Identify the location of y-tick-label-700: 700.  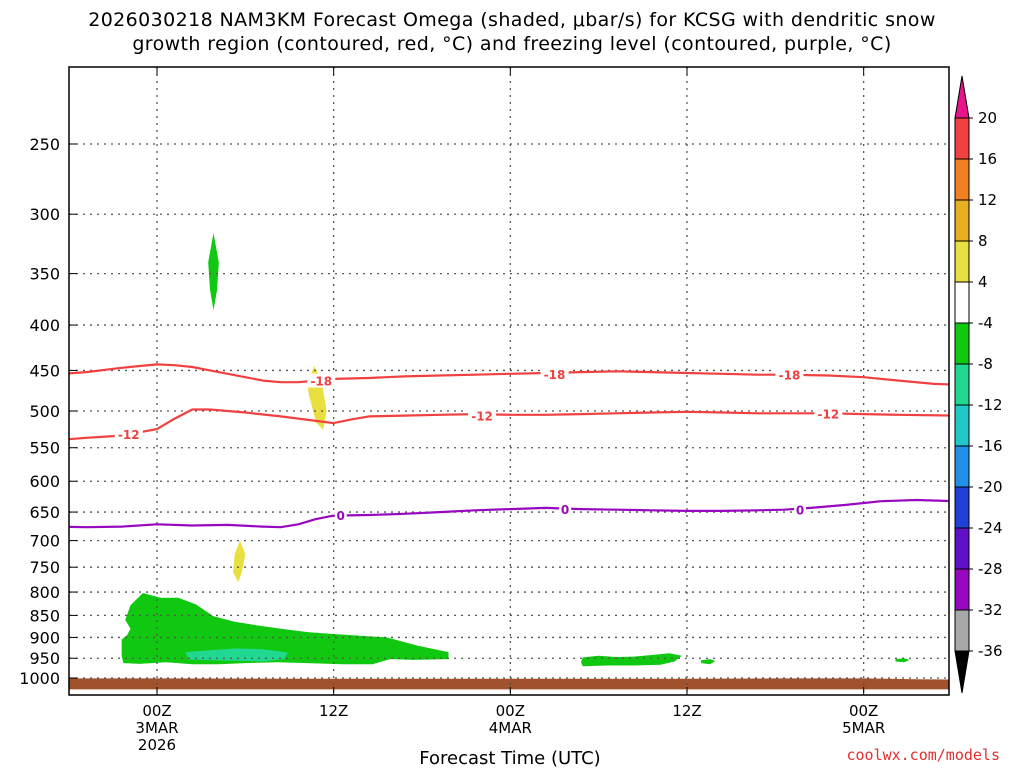
(44, 541).